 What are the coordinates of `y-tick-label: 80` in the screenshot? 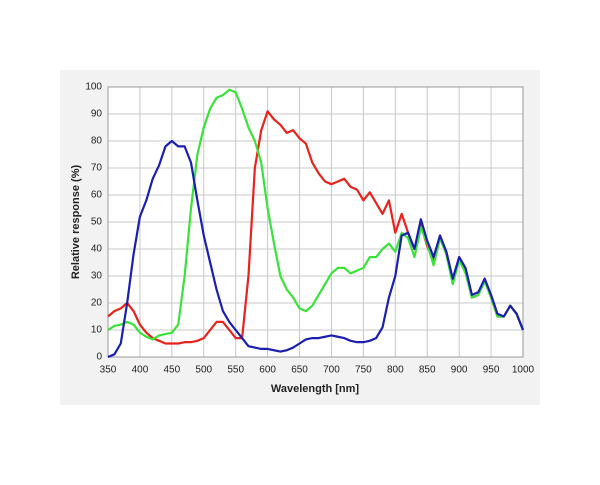 It's located at (97, 141).